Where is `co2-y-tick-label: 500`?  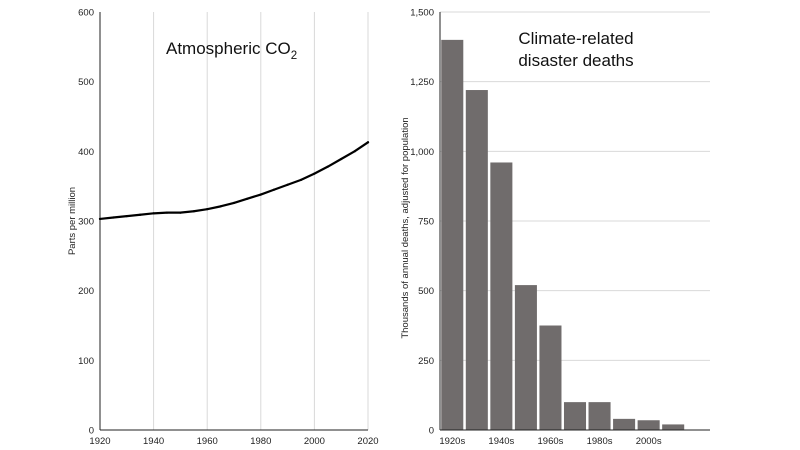
co2-y-tick-label: 500 is located at coordinates (86, 82).